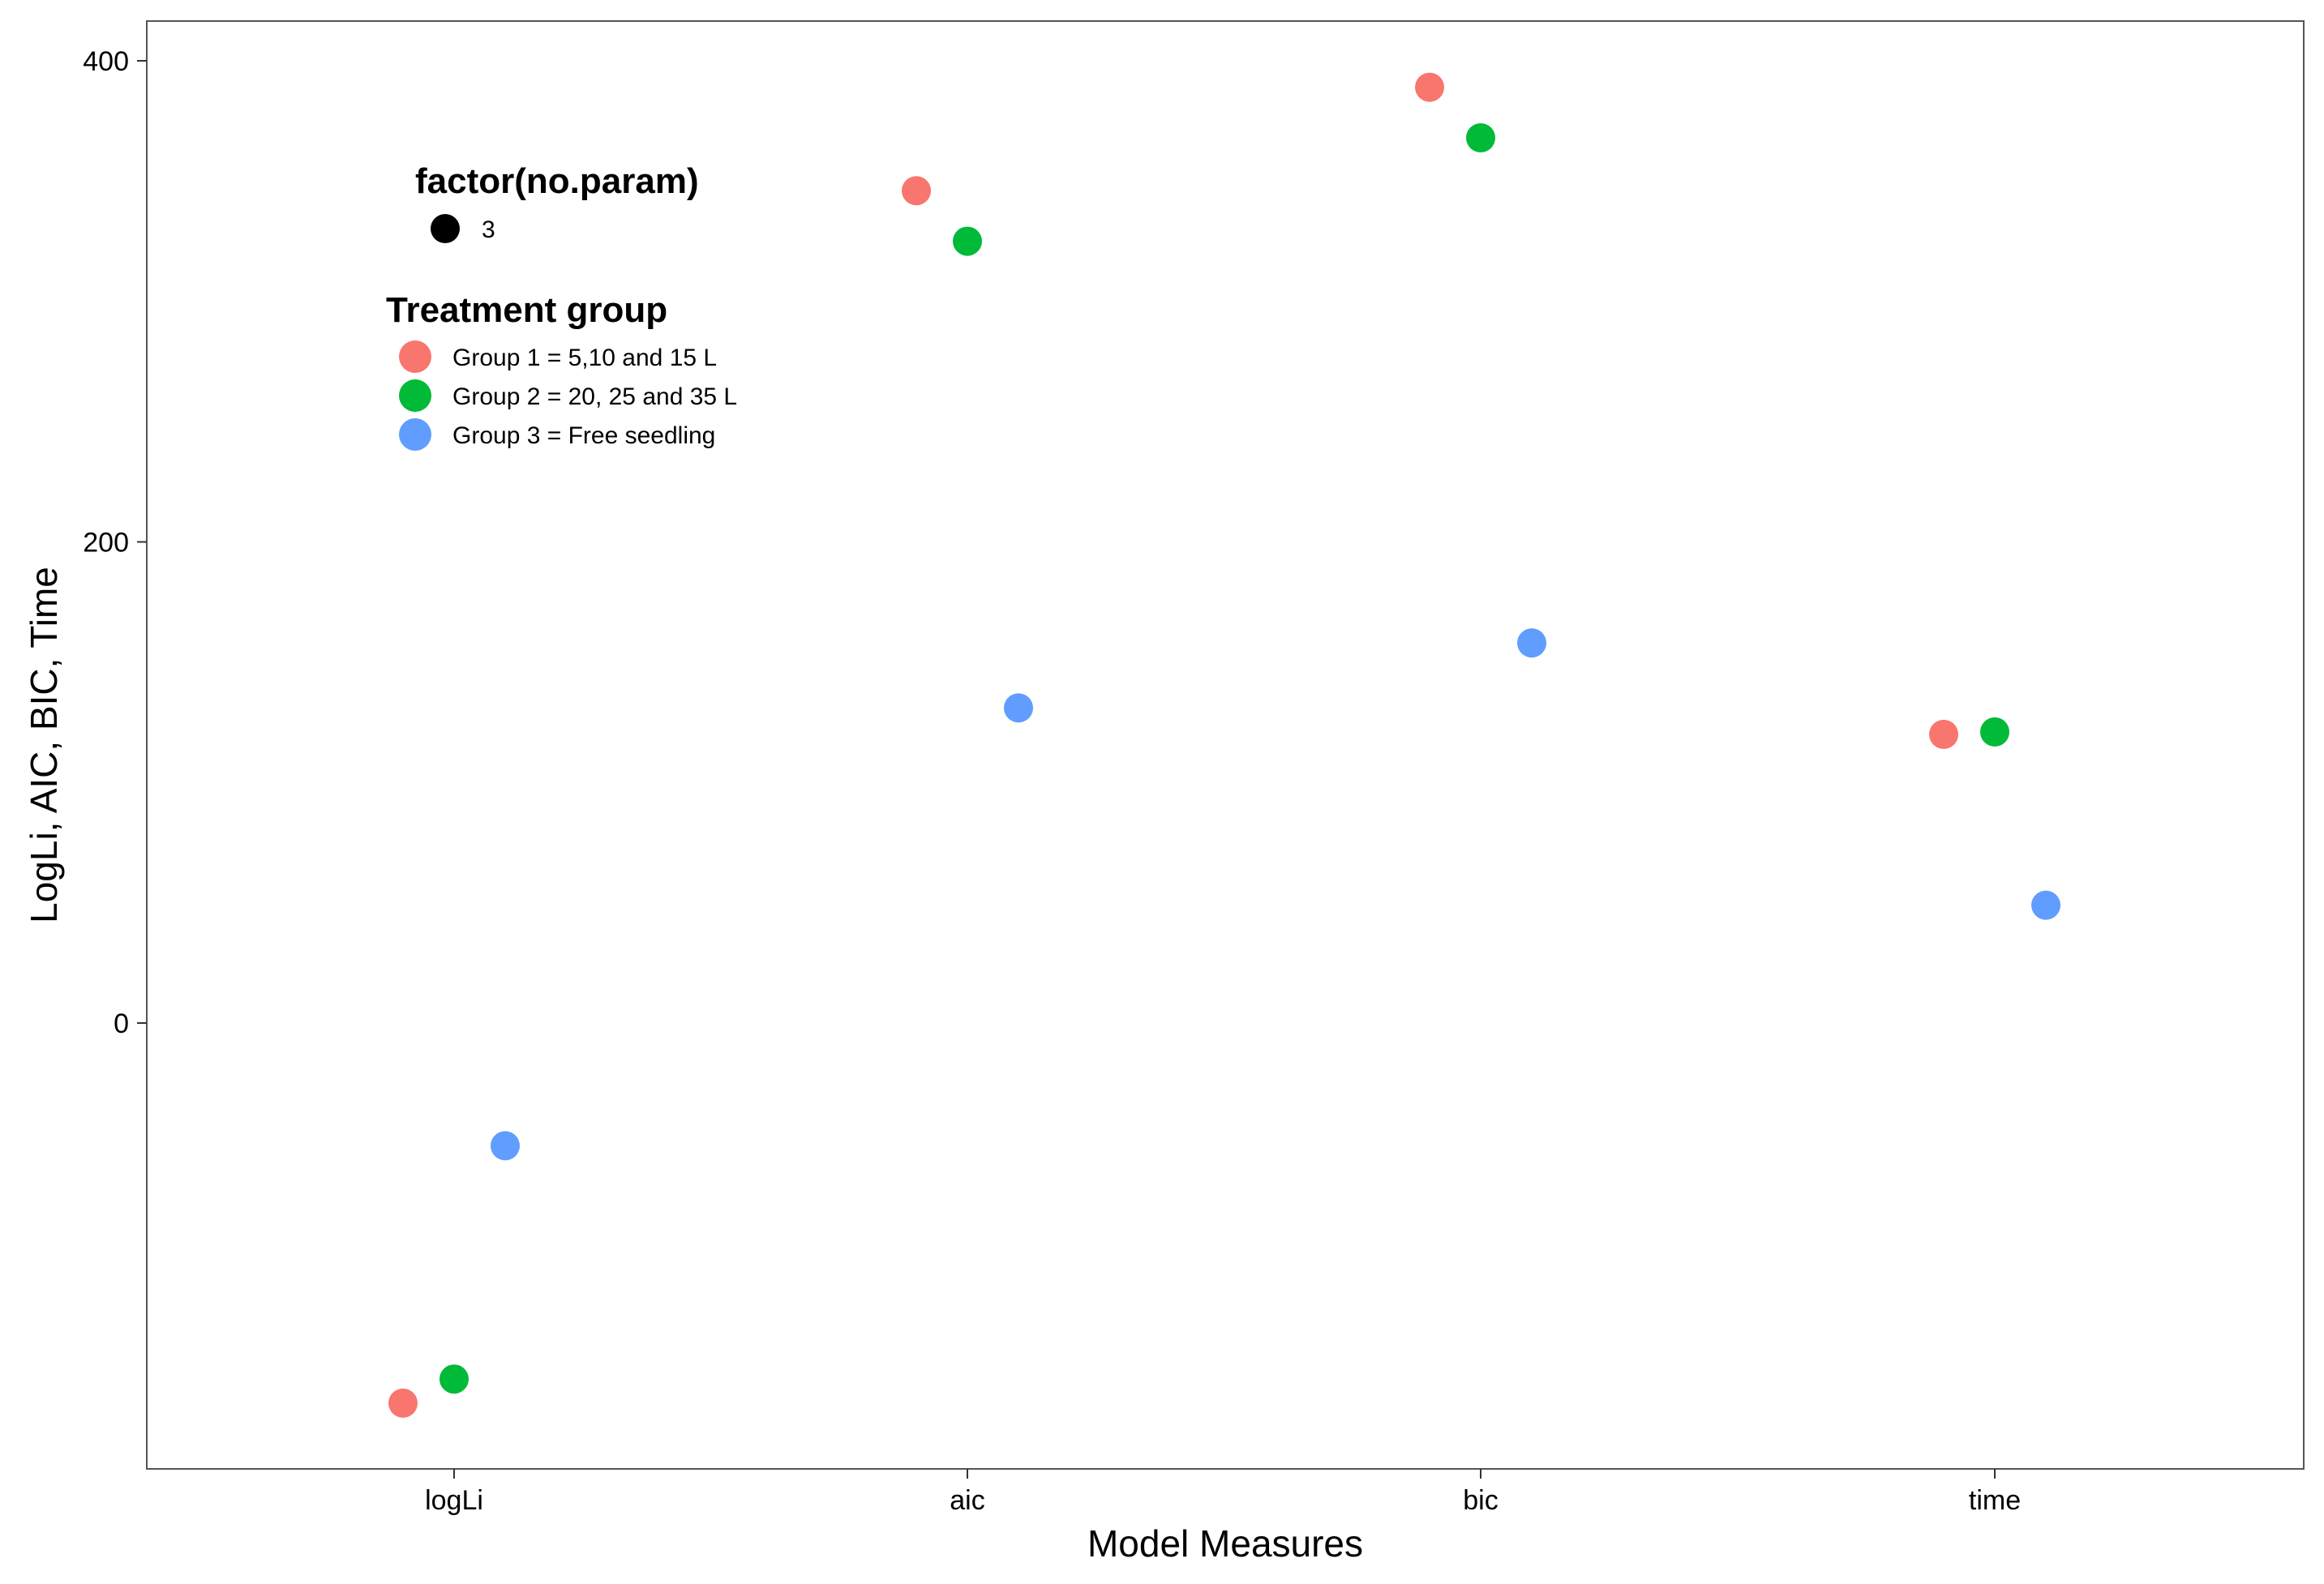 The width and height of the screenshot is (2324, 1584). I want to click on legend-title: factor(no.param), so click(557, 181).